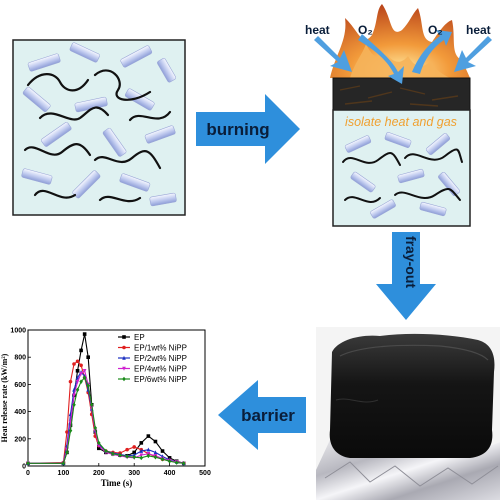 The width and height of the screenshot is (500, 500). What do you see at coordinates (411, 262) in the screenshot?
I see `fray-out-label: fray-out` at bounding box center [411, 262].